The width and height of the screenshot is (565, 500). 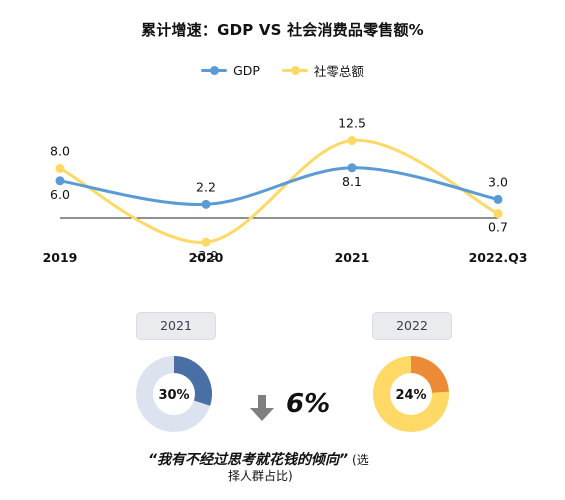 What do you see at coordinates (498, 227) in the screenshot?
I see `data-label-retail: 0.7` at bounding box center [498, 227].